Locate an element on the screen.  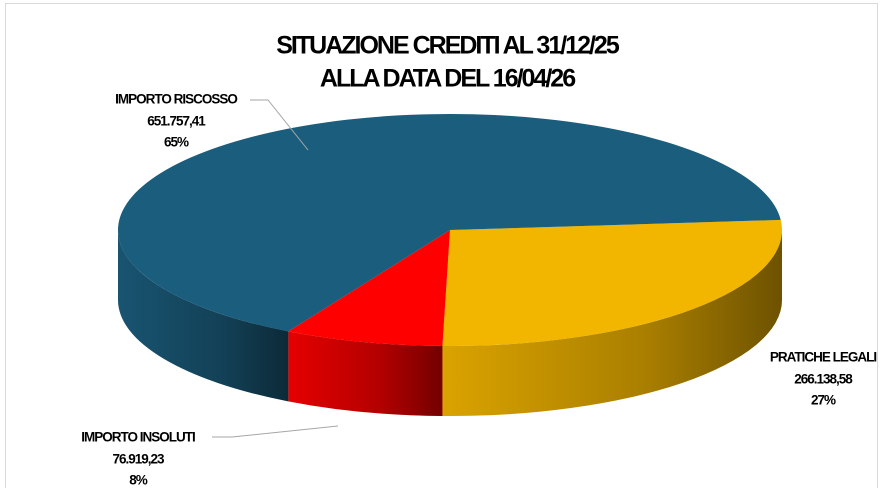
data-label-name: IMPORTO RISCOSSO is located at coordinates (176, 99).